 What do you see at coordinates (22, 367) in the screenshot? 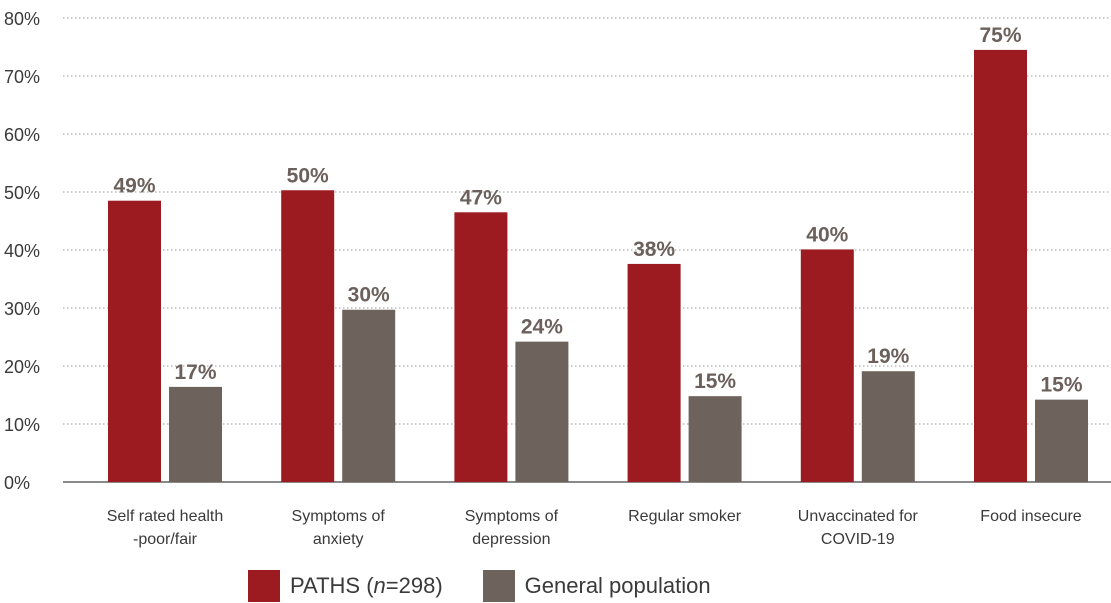
I see `y-tick-label: 20%` at bounding box center [22, 367].